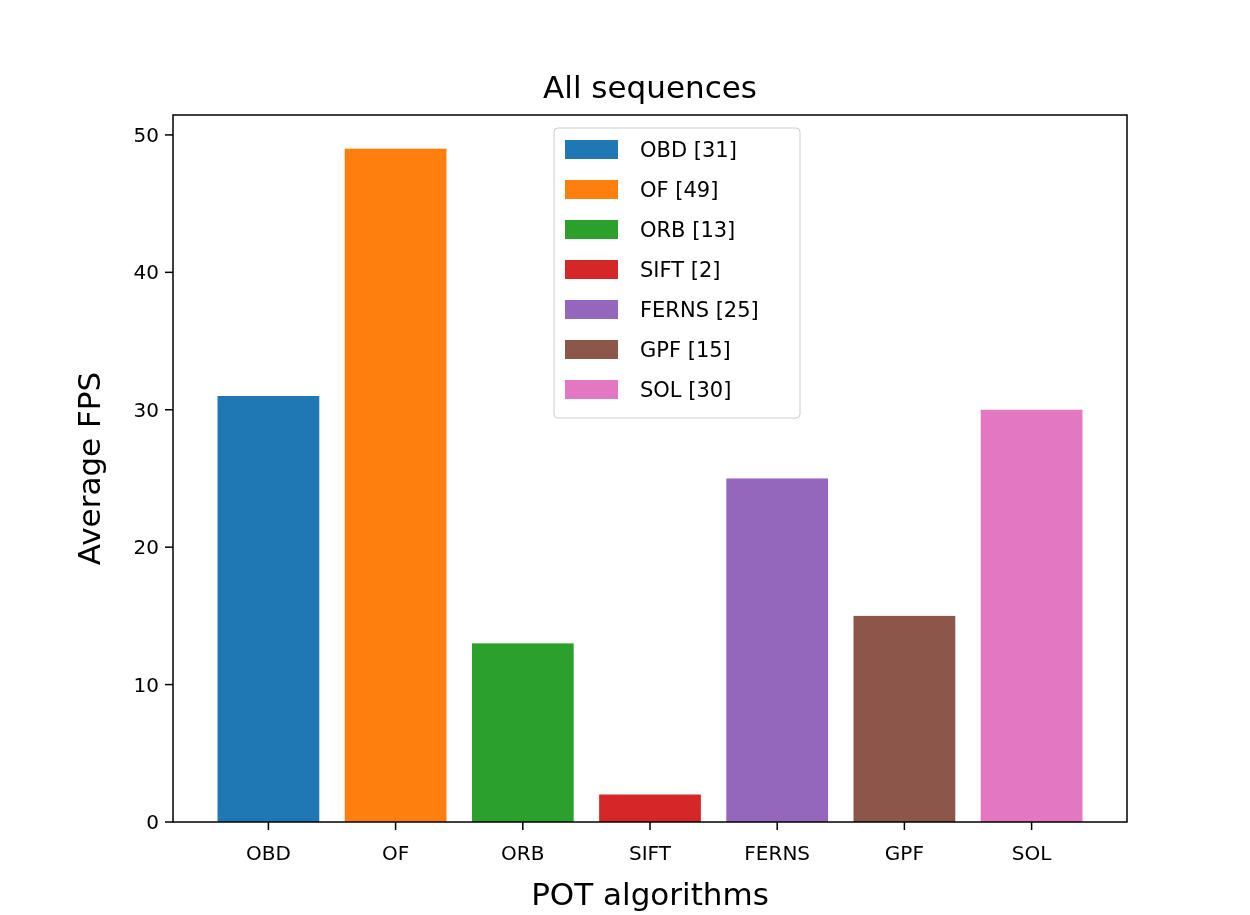 The image size is (1250, 915). I want to click on x-tick-label: FERNS, so click(777, 853).